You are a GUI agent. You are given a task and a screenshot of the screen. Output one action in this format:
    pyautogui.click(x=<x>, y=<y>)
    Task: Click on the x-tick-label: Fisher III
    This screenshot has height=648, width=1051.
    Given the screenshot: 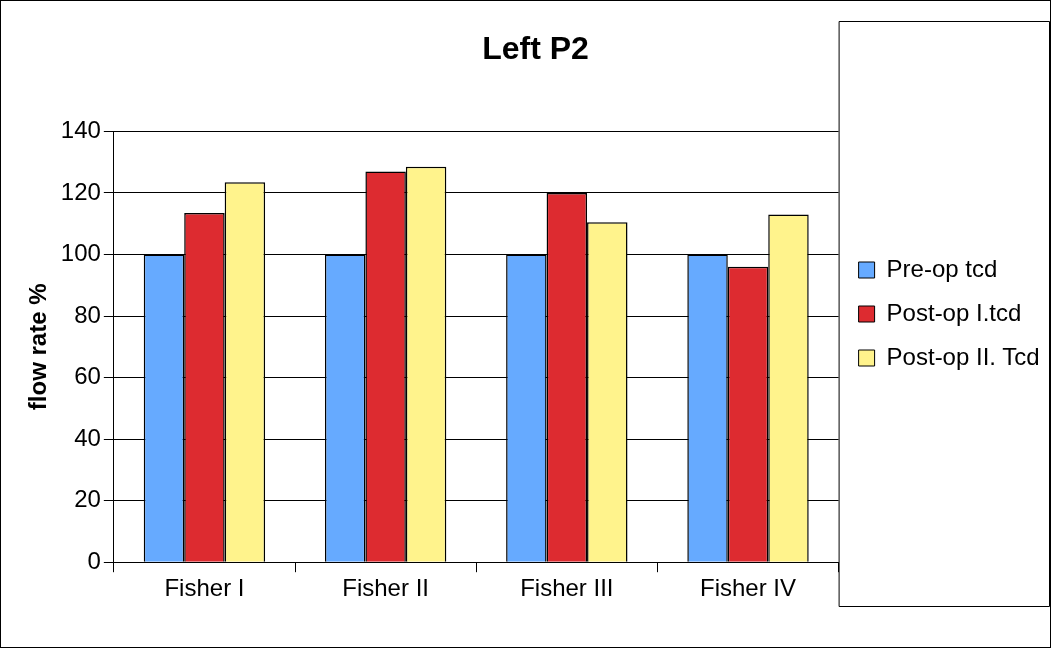 What is the action you would take?
    pyautogui.click(x=567, y=588)
    